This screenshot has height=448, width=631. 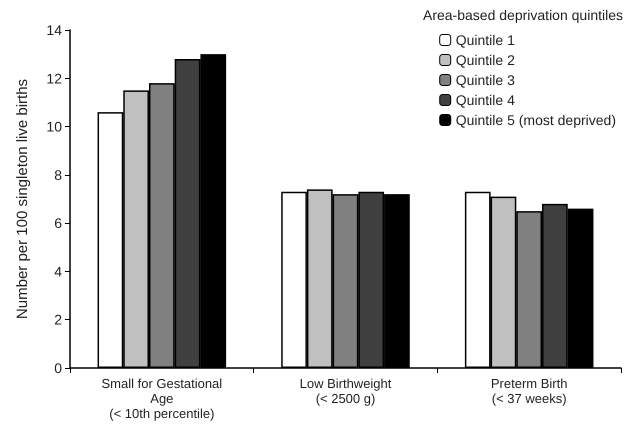 I want to click on y-tick-label: 14, so click(x=54, y=30).